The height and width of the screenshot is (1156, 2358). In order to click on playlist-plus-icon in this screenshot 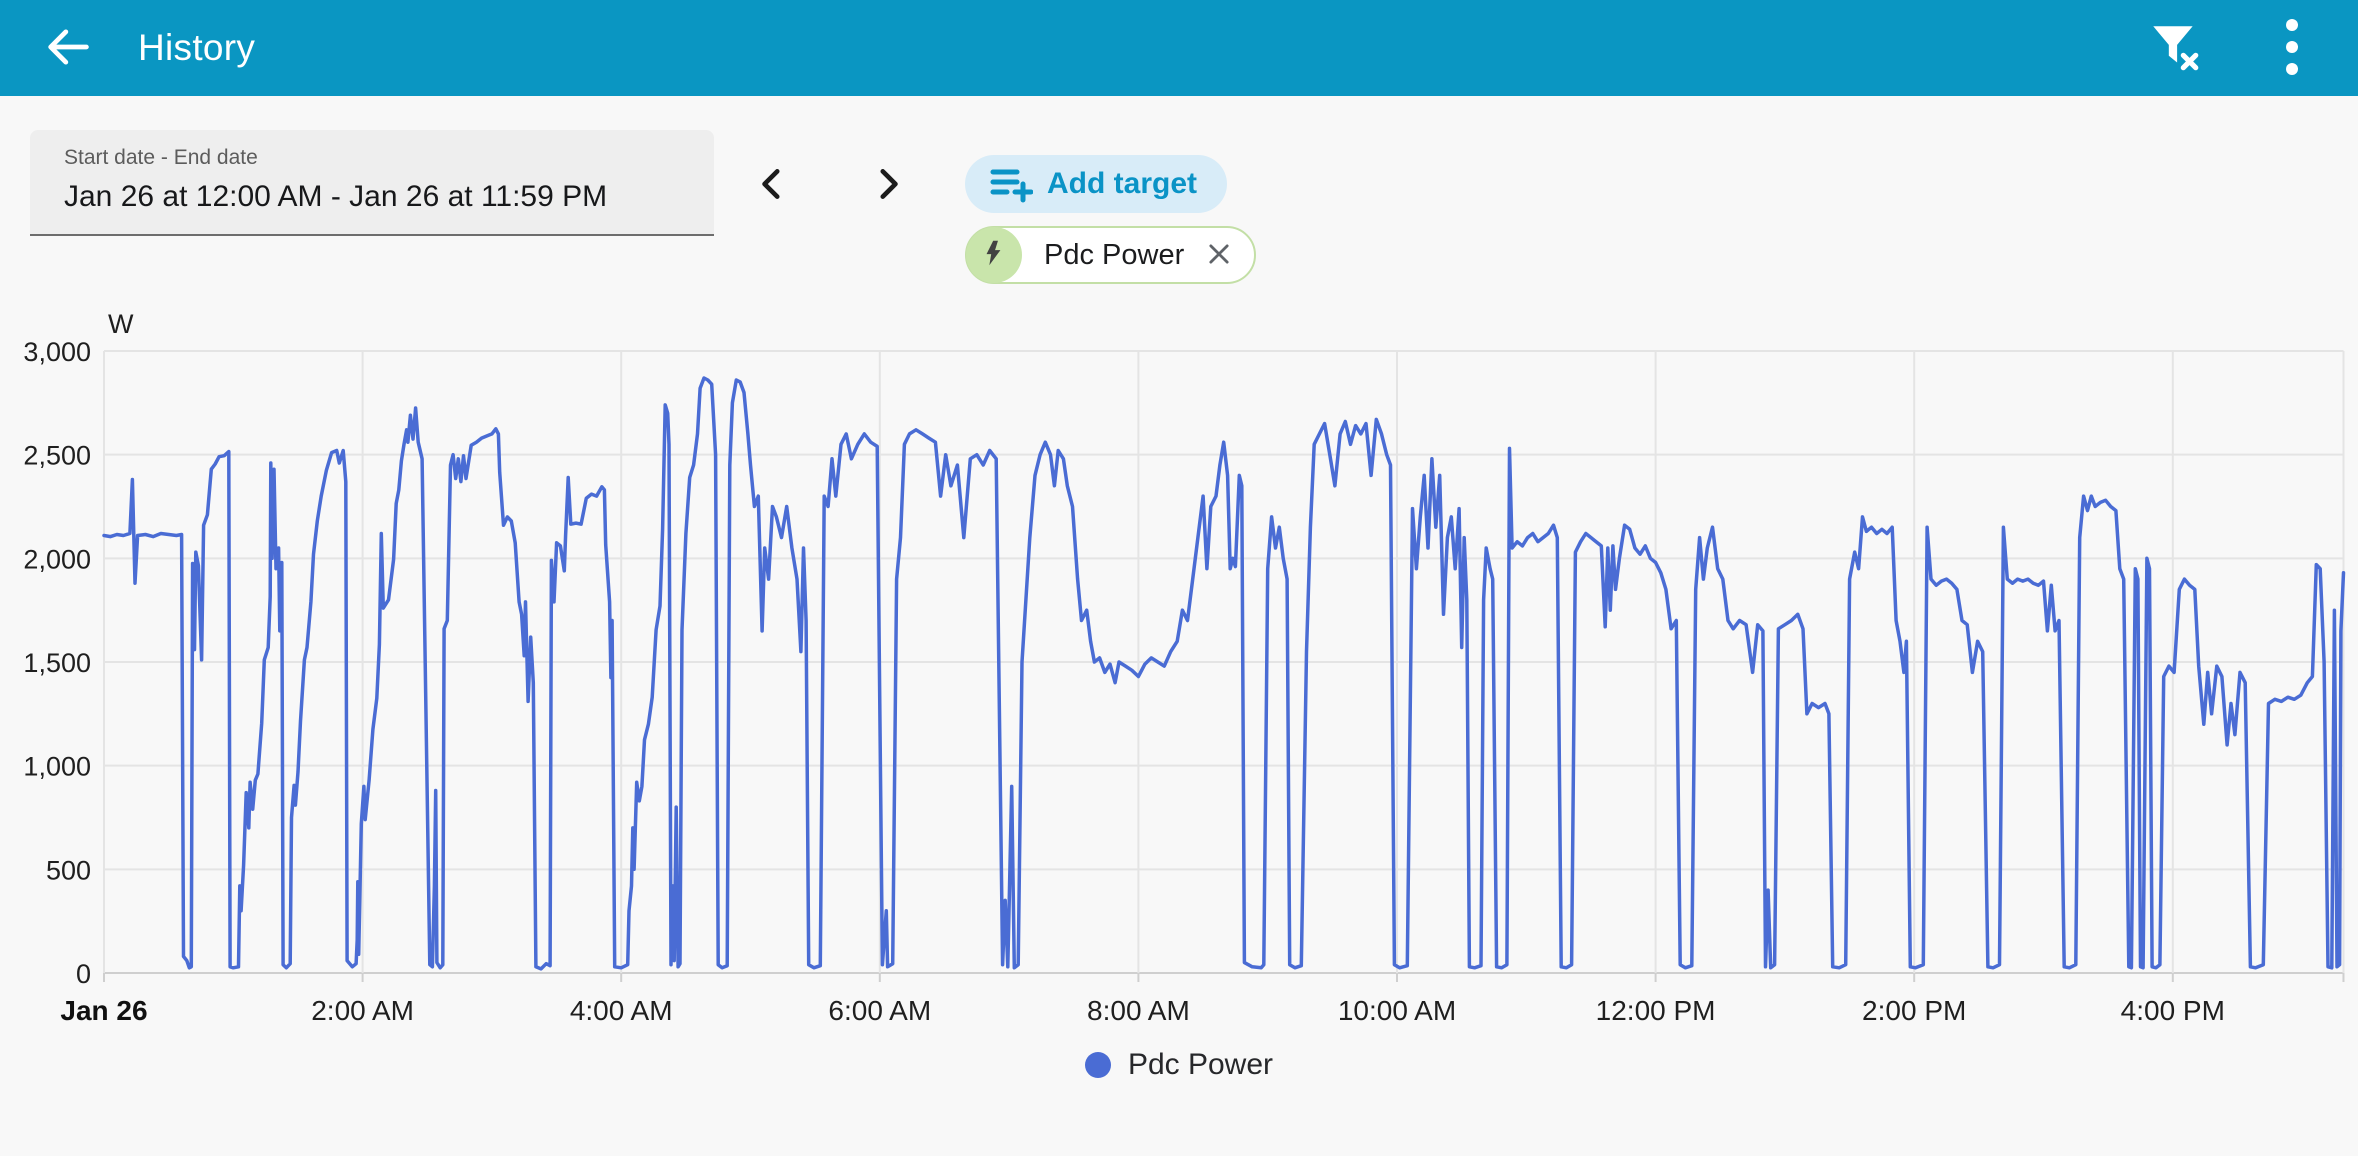, I will do `click(1010, 184)`.